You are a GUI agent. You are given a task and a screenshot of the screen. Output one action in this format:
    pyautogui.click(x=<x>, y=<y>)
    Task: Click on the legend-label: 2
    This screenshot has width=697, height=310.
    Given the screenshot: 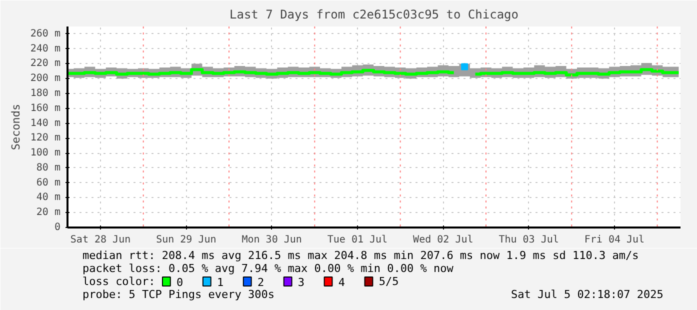 What is the action you would take?
    pyautogui.click(x=260, y=282)
    